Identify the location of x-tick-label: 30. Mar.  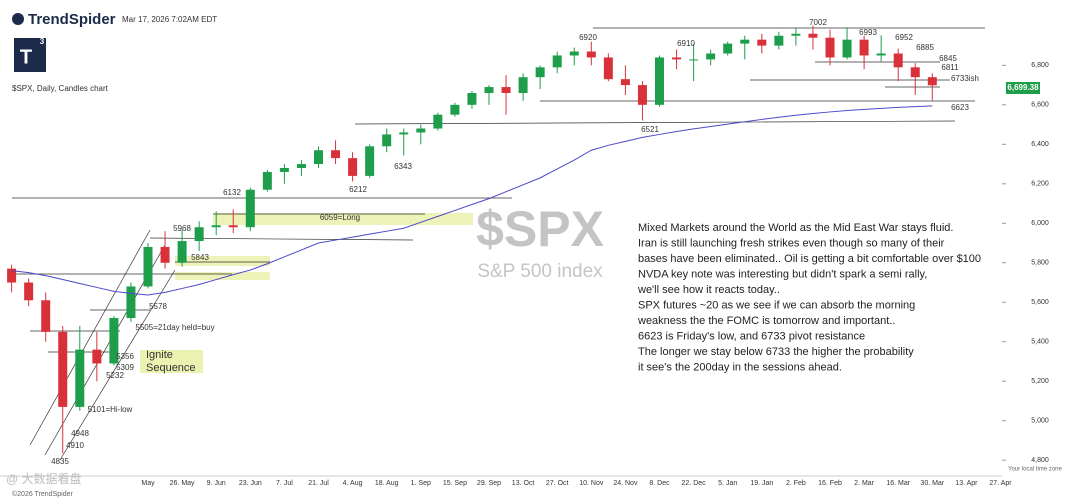
(932, 483).